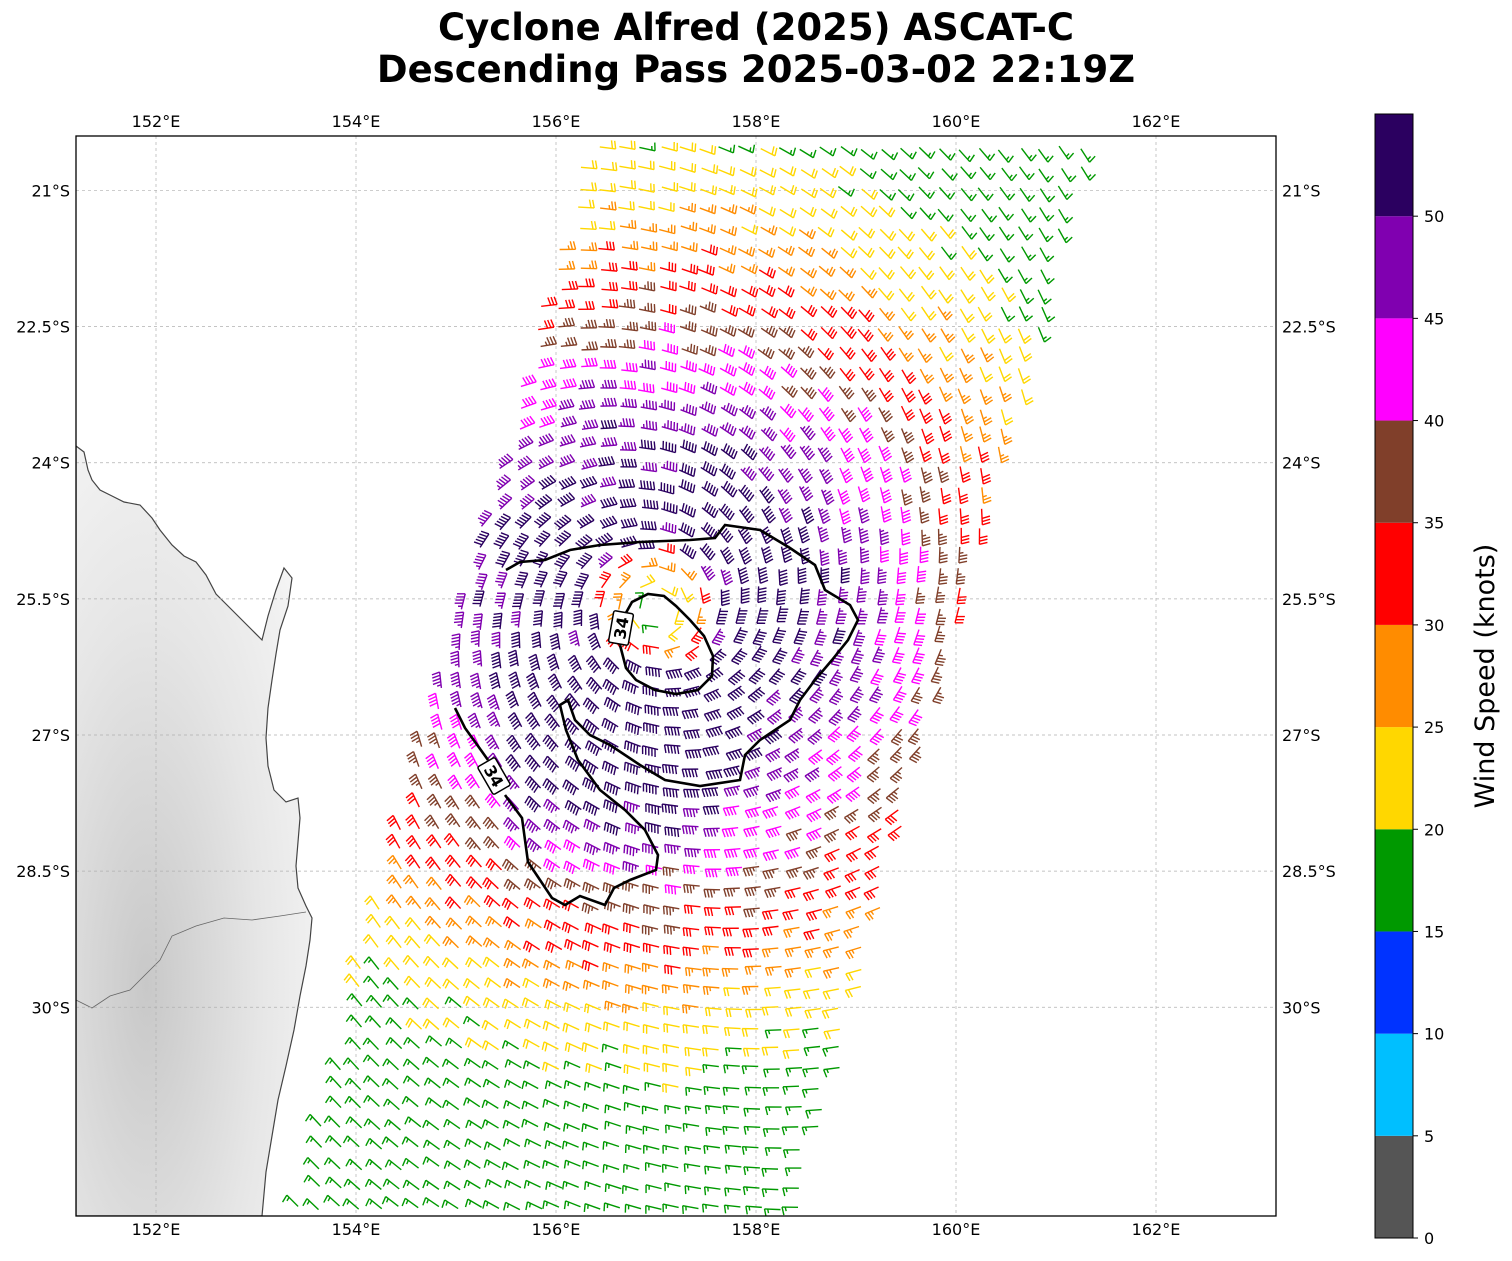 This screenshot has width=1512, height=1261. I want to click on state-border, so click(191, 960).